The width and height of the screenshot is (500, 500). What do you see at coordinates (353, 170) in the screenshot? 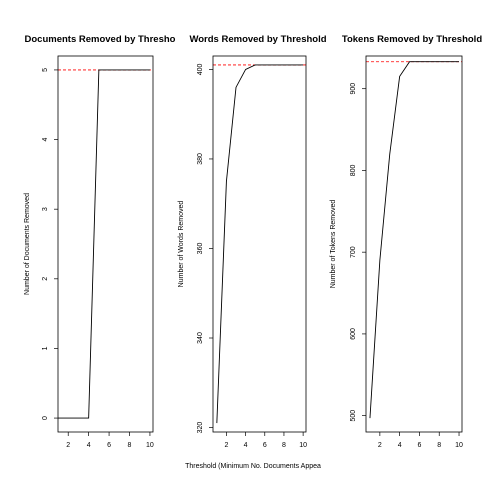
I see `y-tick-label: 800` at bounding box center [353, 170].